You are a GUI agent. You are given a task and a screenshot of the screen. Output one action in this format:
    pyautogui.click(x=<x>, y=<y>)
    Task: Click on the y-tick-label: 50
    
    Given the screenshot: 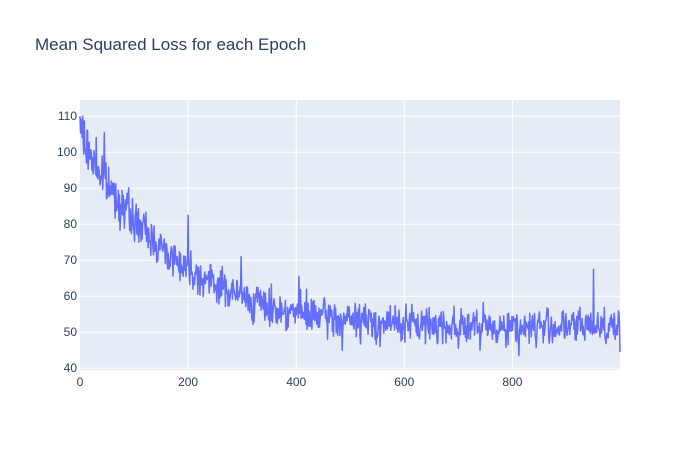 What is the action you would take?
    pyautogui.click(x=71, y=332)
    